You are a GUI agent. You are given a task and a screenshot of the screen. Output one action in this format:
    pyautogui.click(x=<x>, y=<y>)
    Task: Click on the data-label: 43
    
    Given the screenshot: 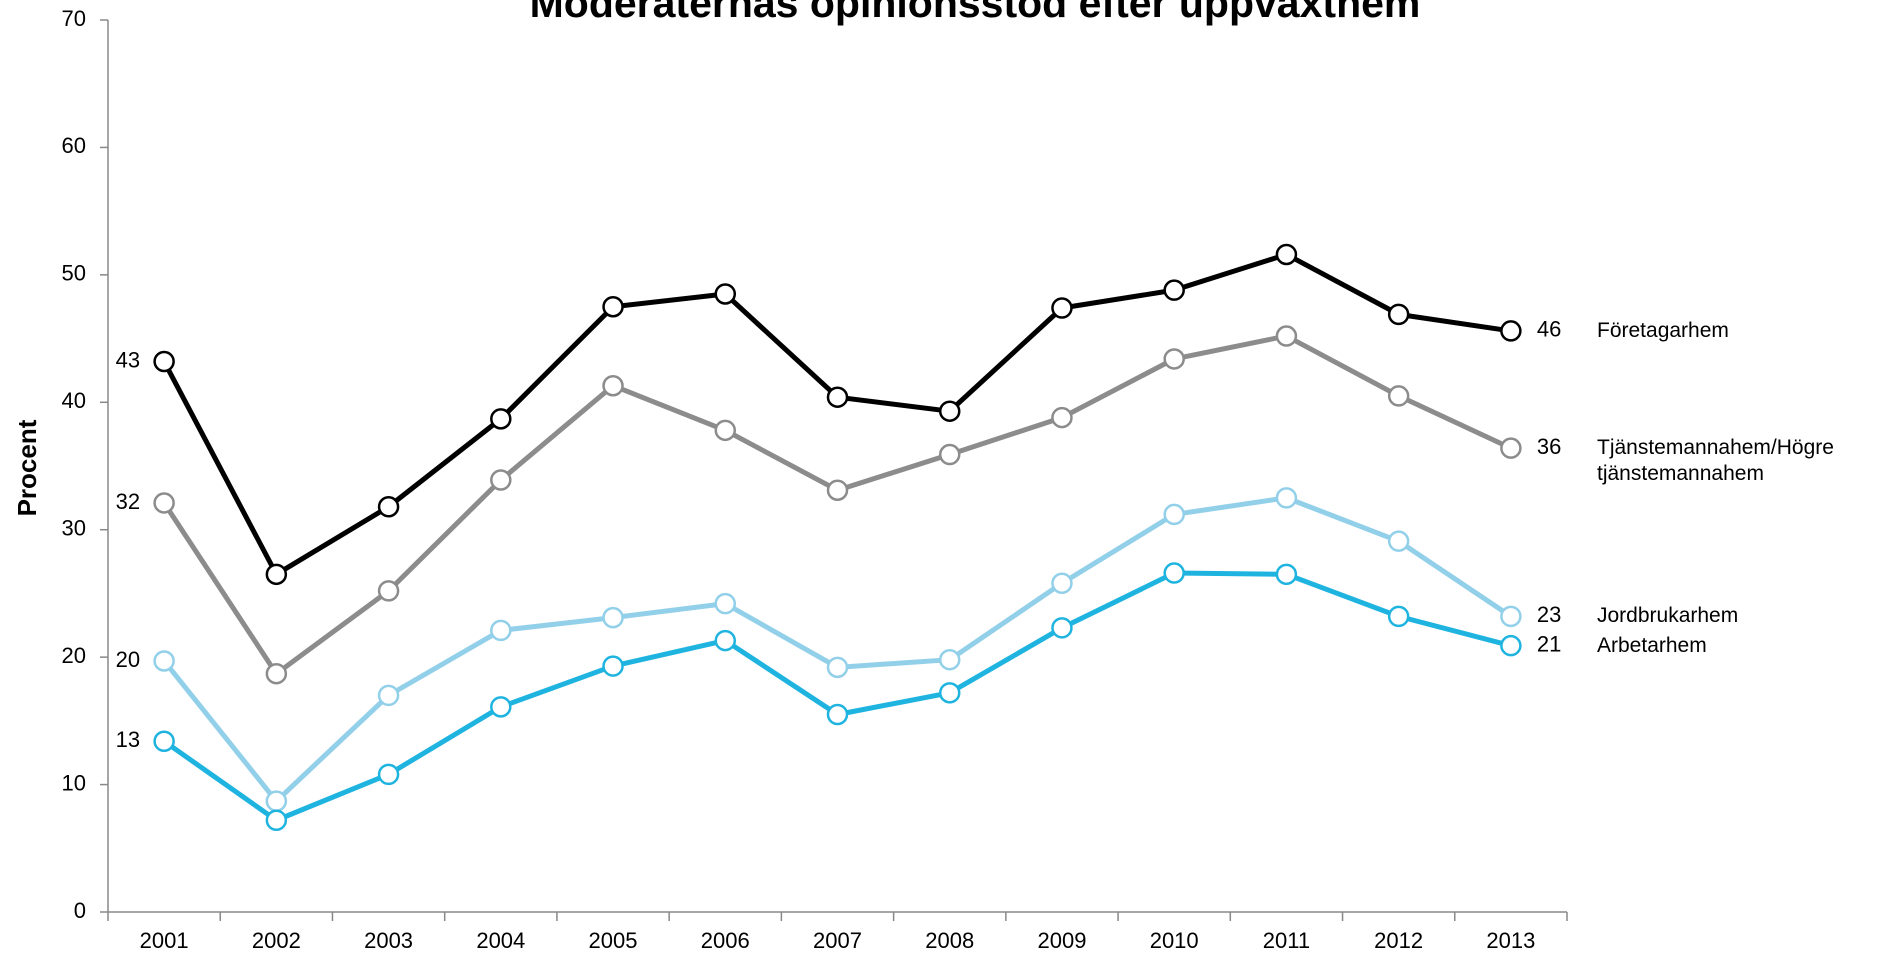 What is the action you would take?
    pyautogui.click(x=128, y=359)
    